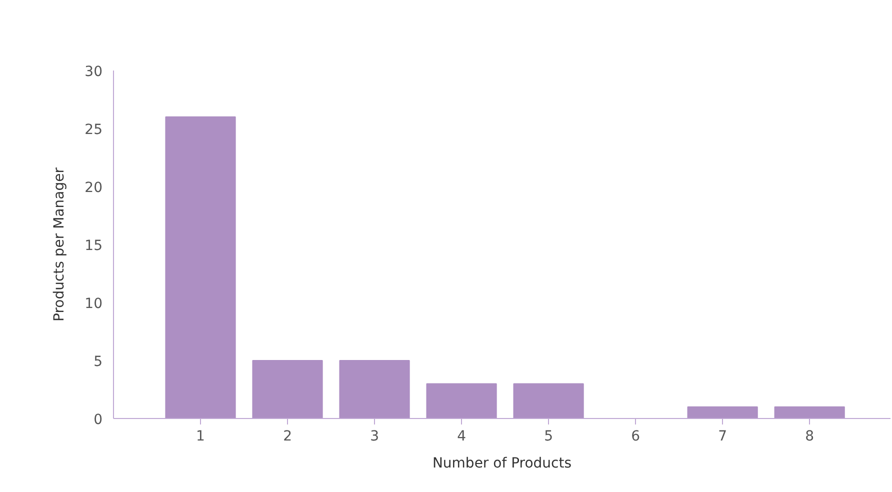 The image size is (892, 492). I want to click on x-axis-title: Number of Products, so click(502, 464).